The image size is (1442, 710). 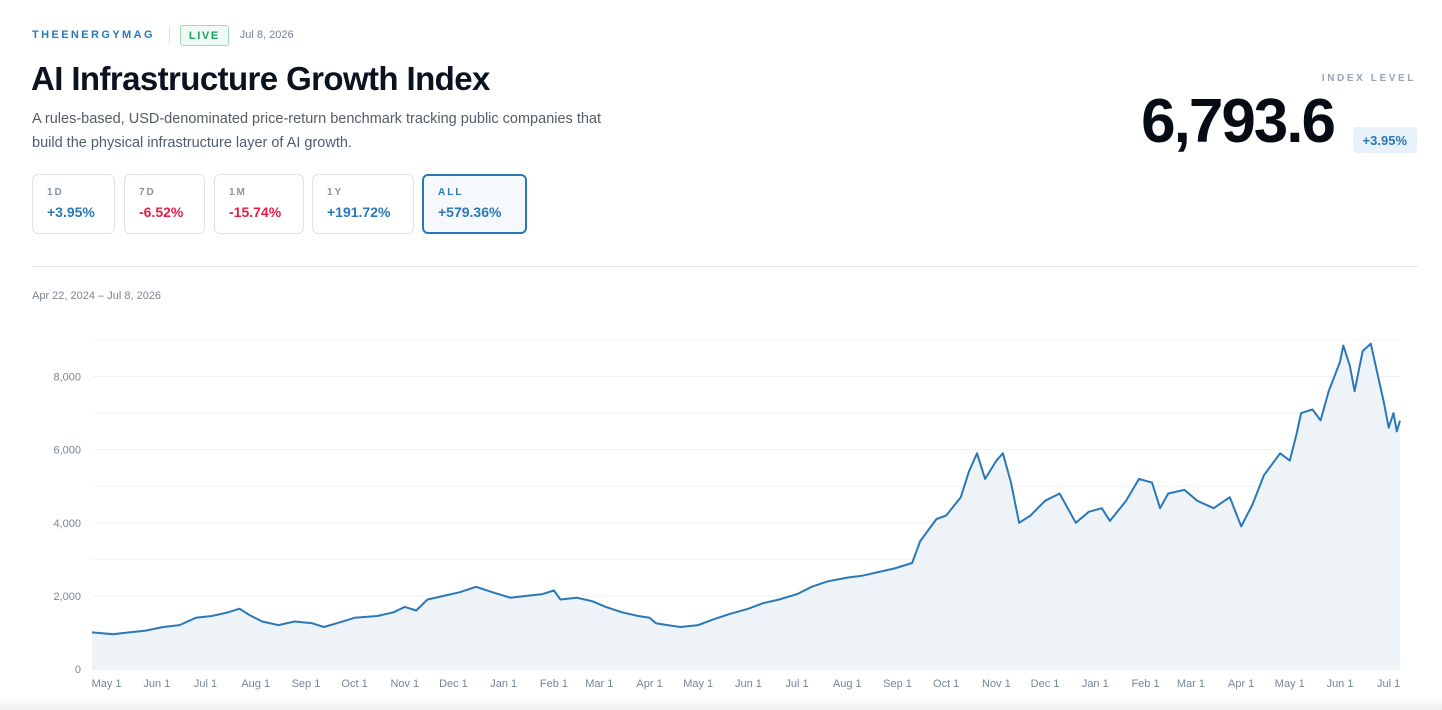 I want to click on index-change-badge: +3.95%, so click(x=1384, y=140).